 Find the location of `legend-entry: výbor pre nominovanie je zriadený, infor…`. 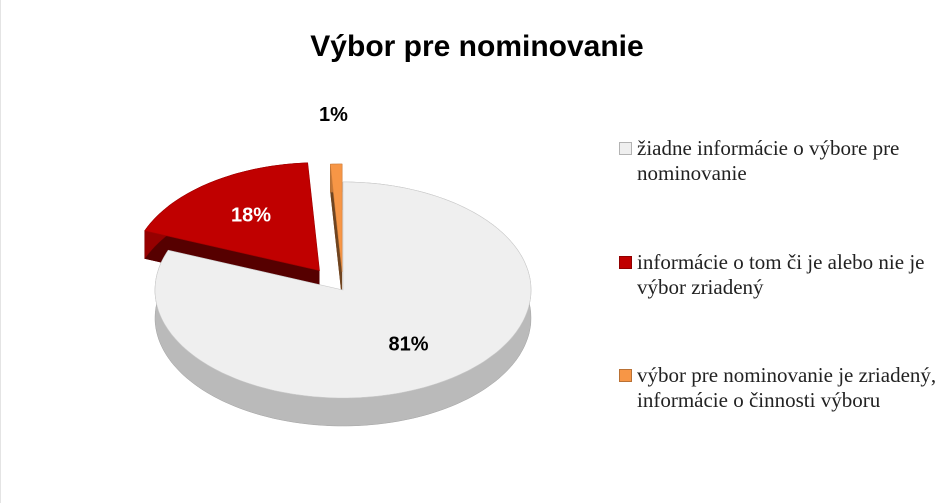

legend-entry: výbor pre nominovanie je zriadený, infor… is located at coordinates (784, 388).